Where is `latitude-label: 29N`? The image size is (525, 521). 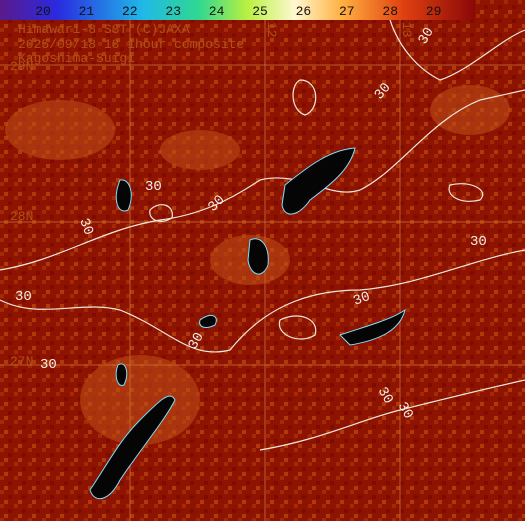
latitude-label: 29N is located at coordinates (21, 66).